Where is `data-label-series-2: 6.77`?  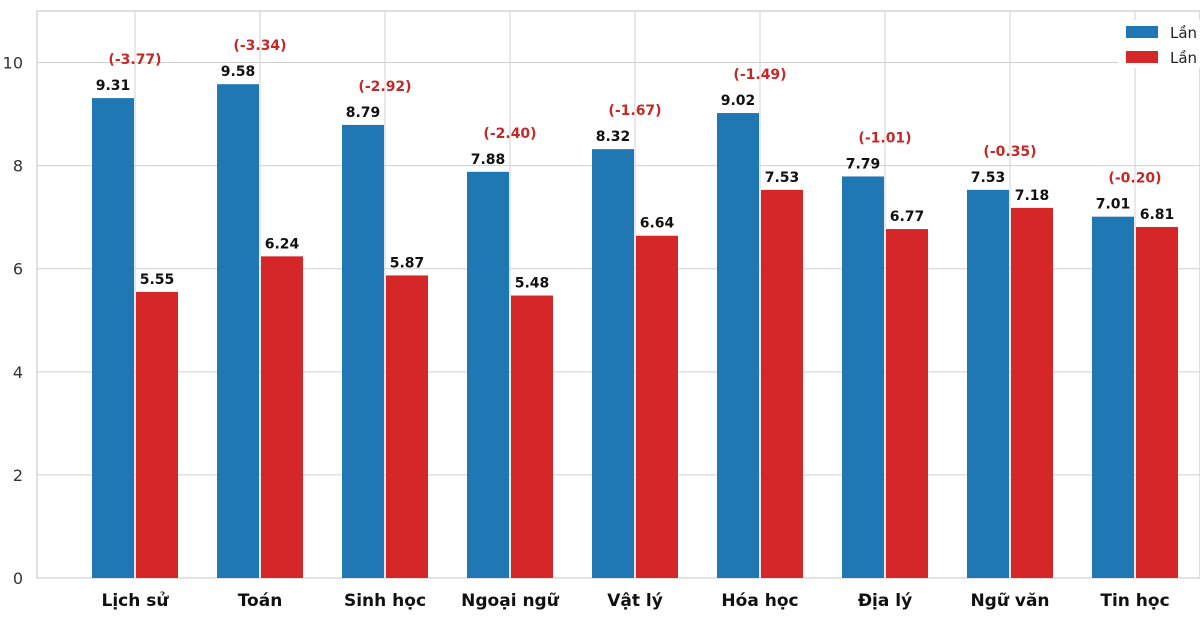 data-label-series-2: 6.77 is located at coordinates (907, 217).